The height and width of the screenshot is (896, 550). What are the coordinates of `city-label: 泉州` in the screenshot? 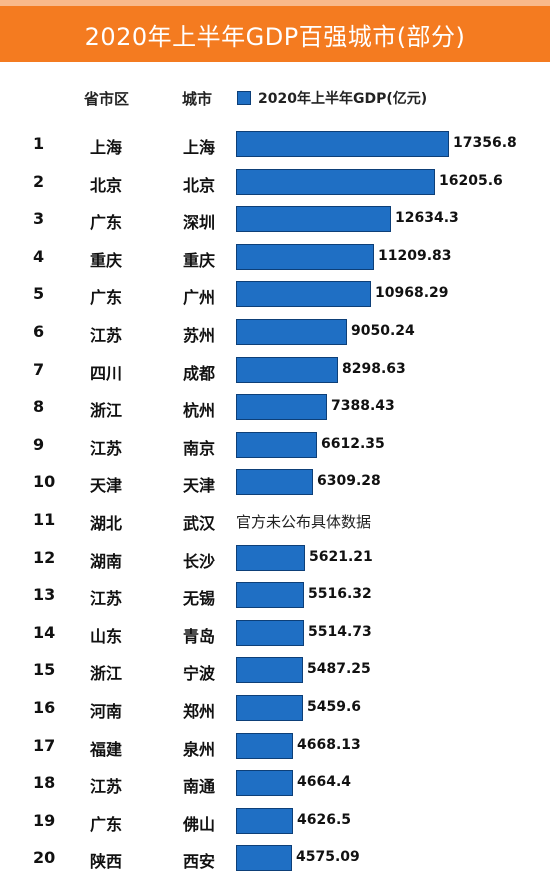 It's located at (199, 749).